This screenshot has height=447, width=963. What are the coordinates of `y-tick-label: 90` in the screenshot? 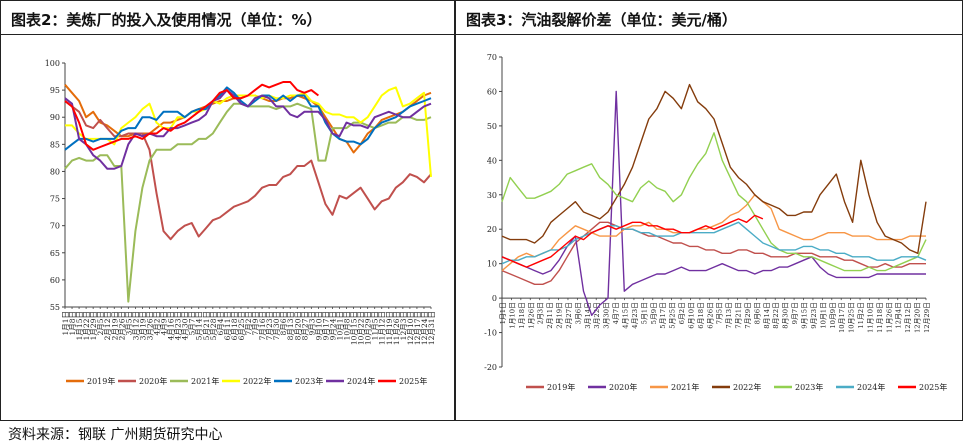 It's located at (55, 117).